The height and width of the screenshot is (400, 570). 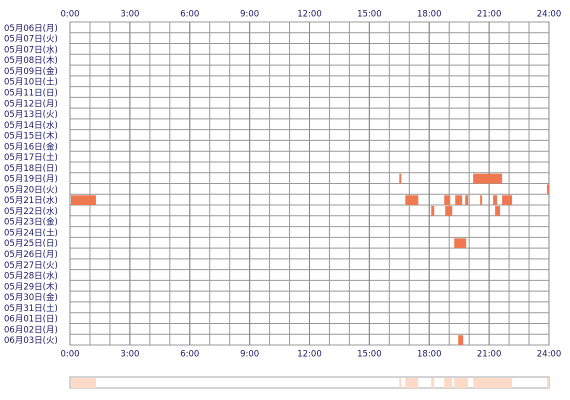 What do you see at coordinates (309, 355) in the screenshot?
I see `x-tick-label-bottom: 12:00` at bounding box center [309, 355].